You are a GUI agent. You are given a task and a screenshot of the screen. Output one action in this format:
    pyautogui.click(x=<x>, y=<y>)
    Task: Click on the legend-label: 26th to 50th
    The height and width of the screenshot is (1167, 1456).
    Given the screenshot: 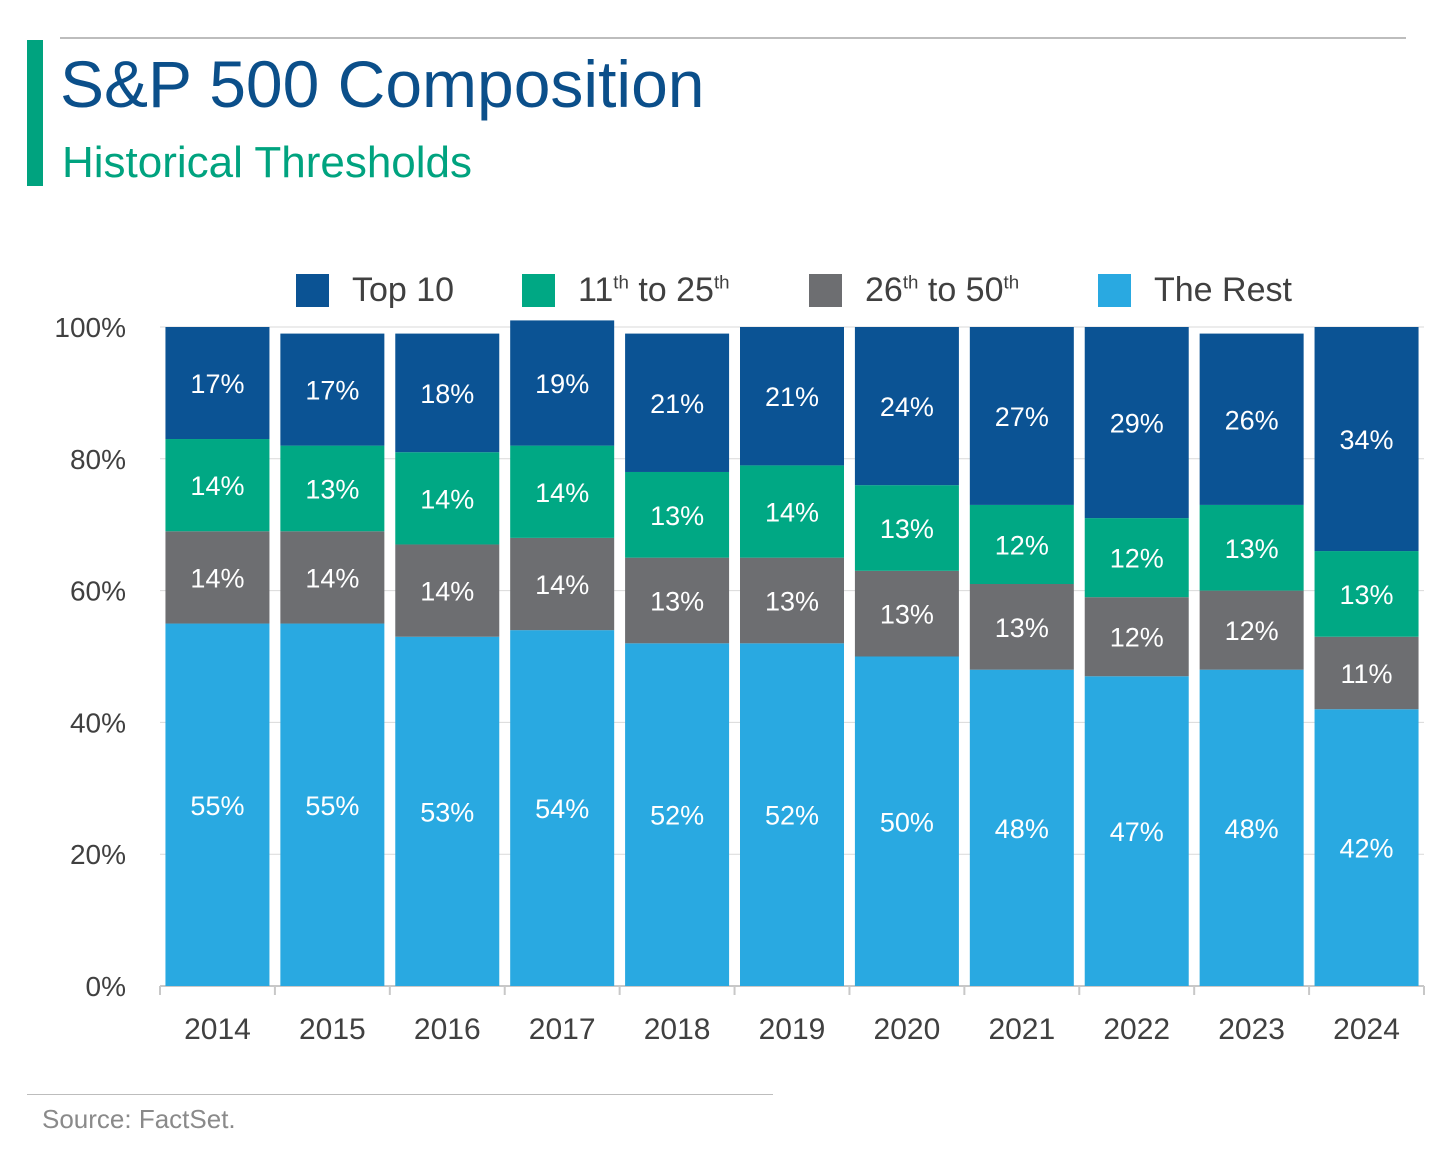 What is the action you would take?
    pyautogui.click(x=942, y=290)
    